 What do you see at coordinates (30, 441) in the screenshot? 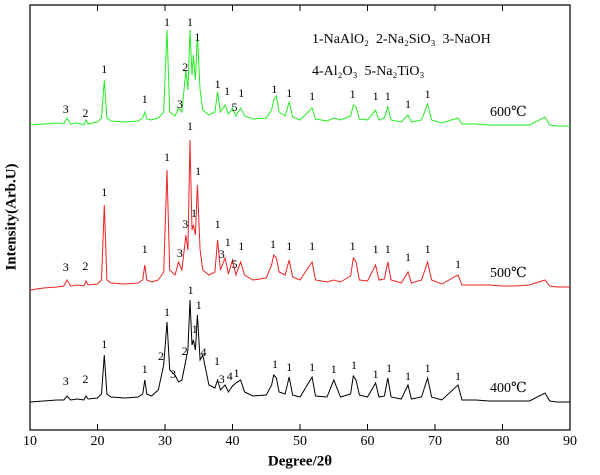
I see `x-tick-label: 10` at bounding box center [30, 441].